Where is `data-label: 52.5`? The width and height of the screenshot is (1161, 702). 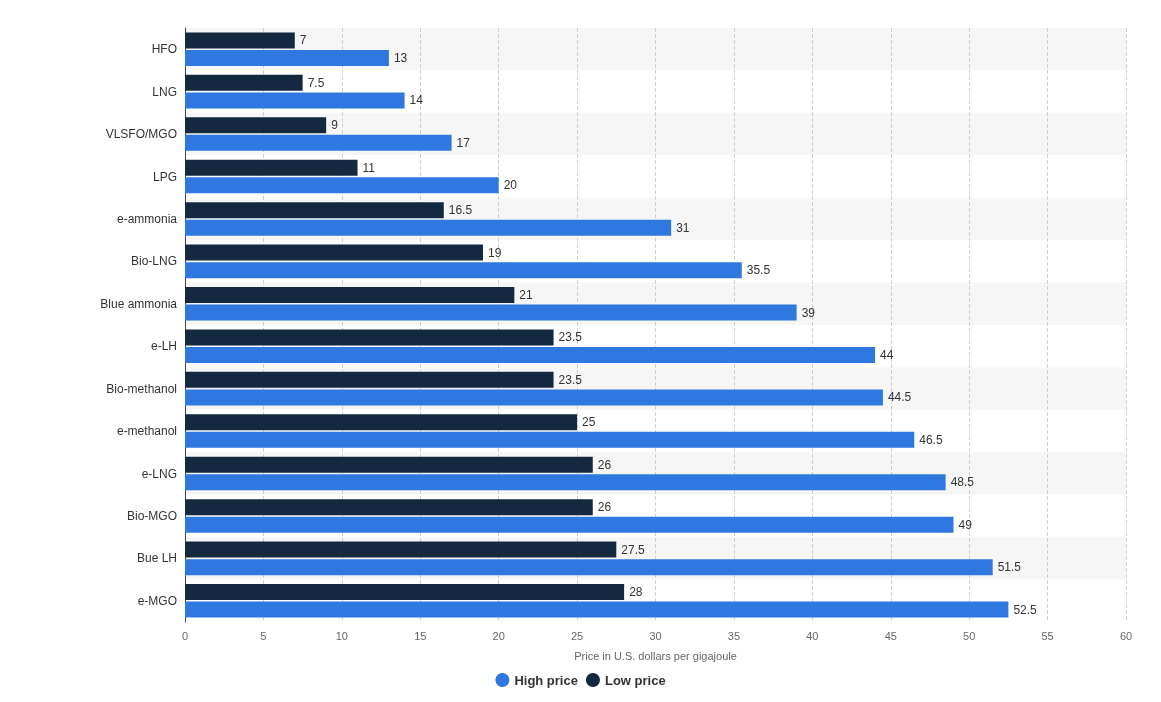
data-label: 52.5 is located at coordinates (1025, 609).